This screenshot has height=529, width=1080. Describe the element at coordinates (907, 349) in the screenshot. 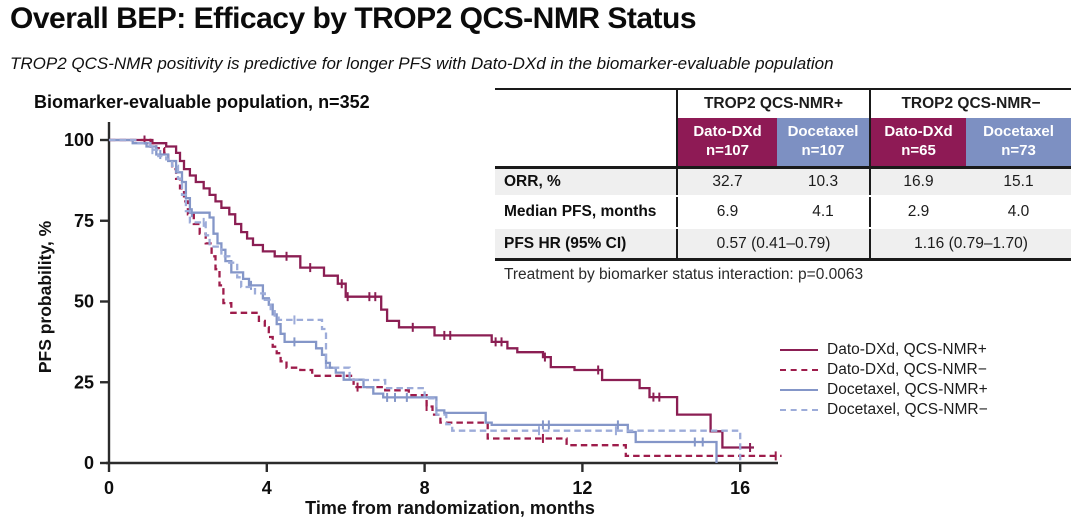

I see `legend-label: Dato-DXd, QCS-NMR+` at that location.